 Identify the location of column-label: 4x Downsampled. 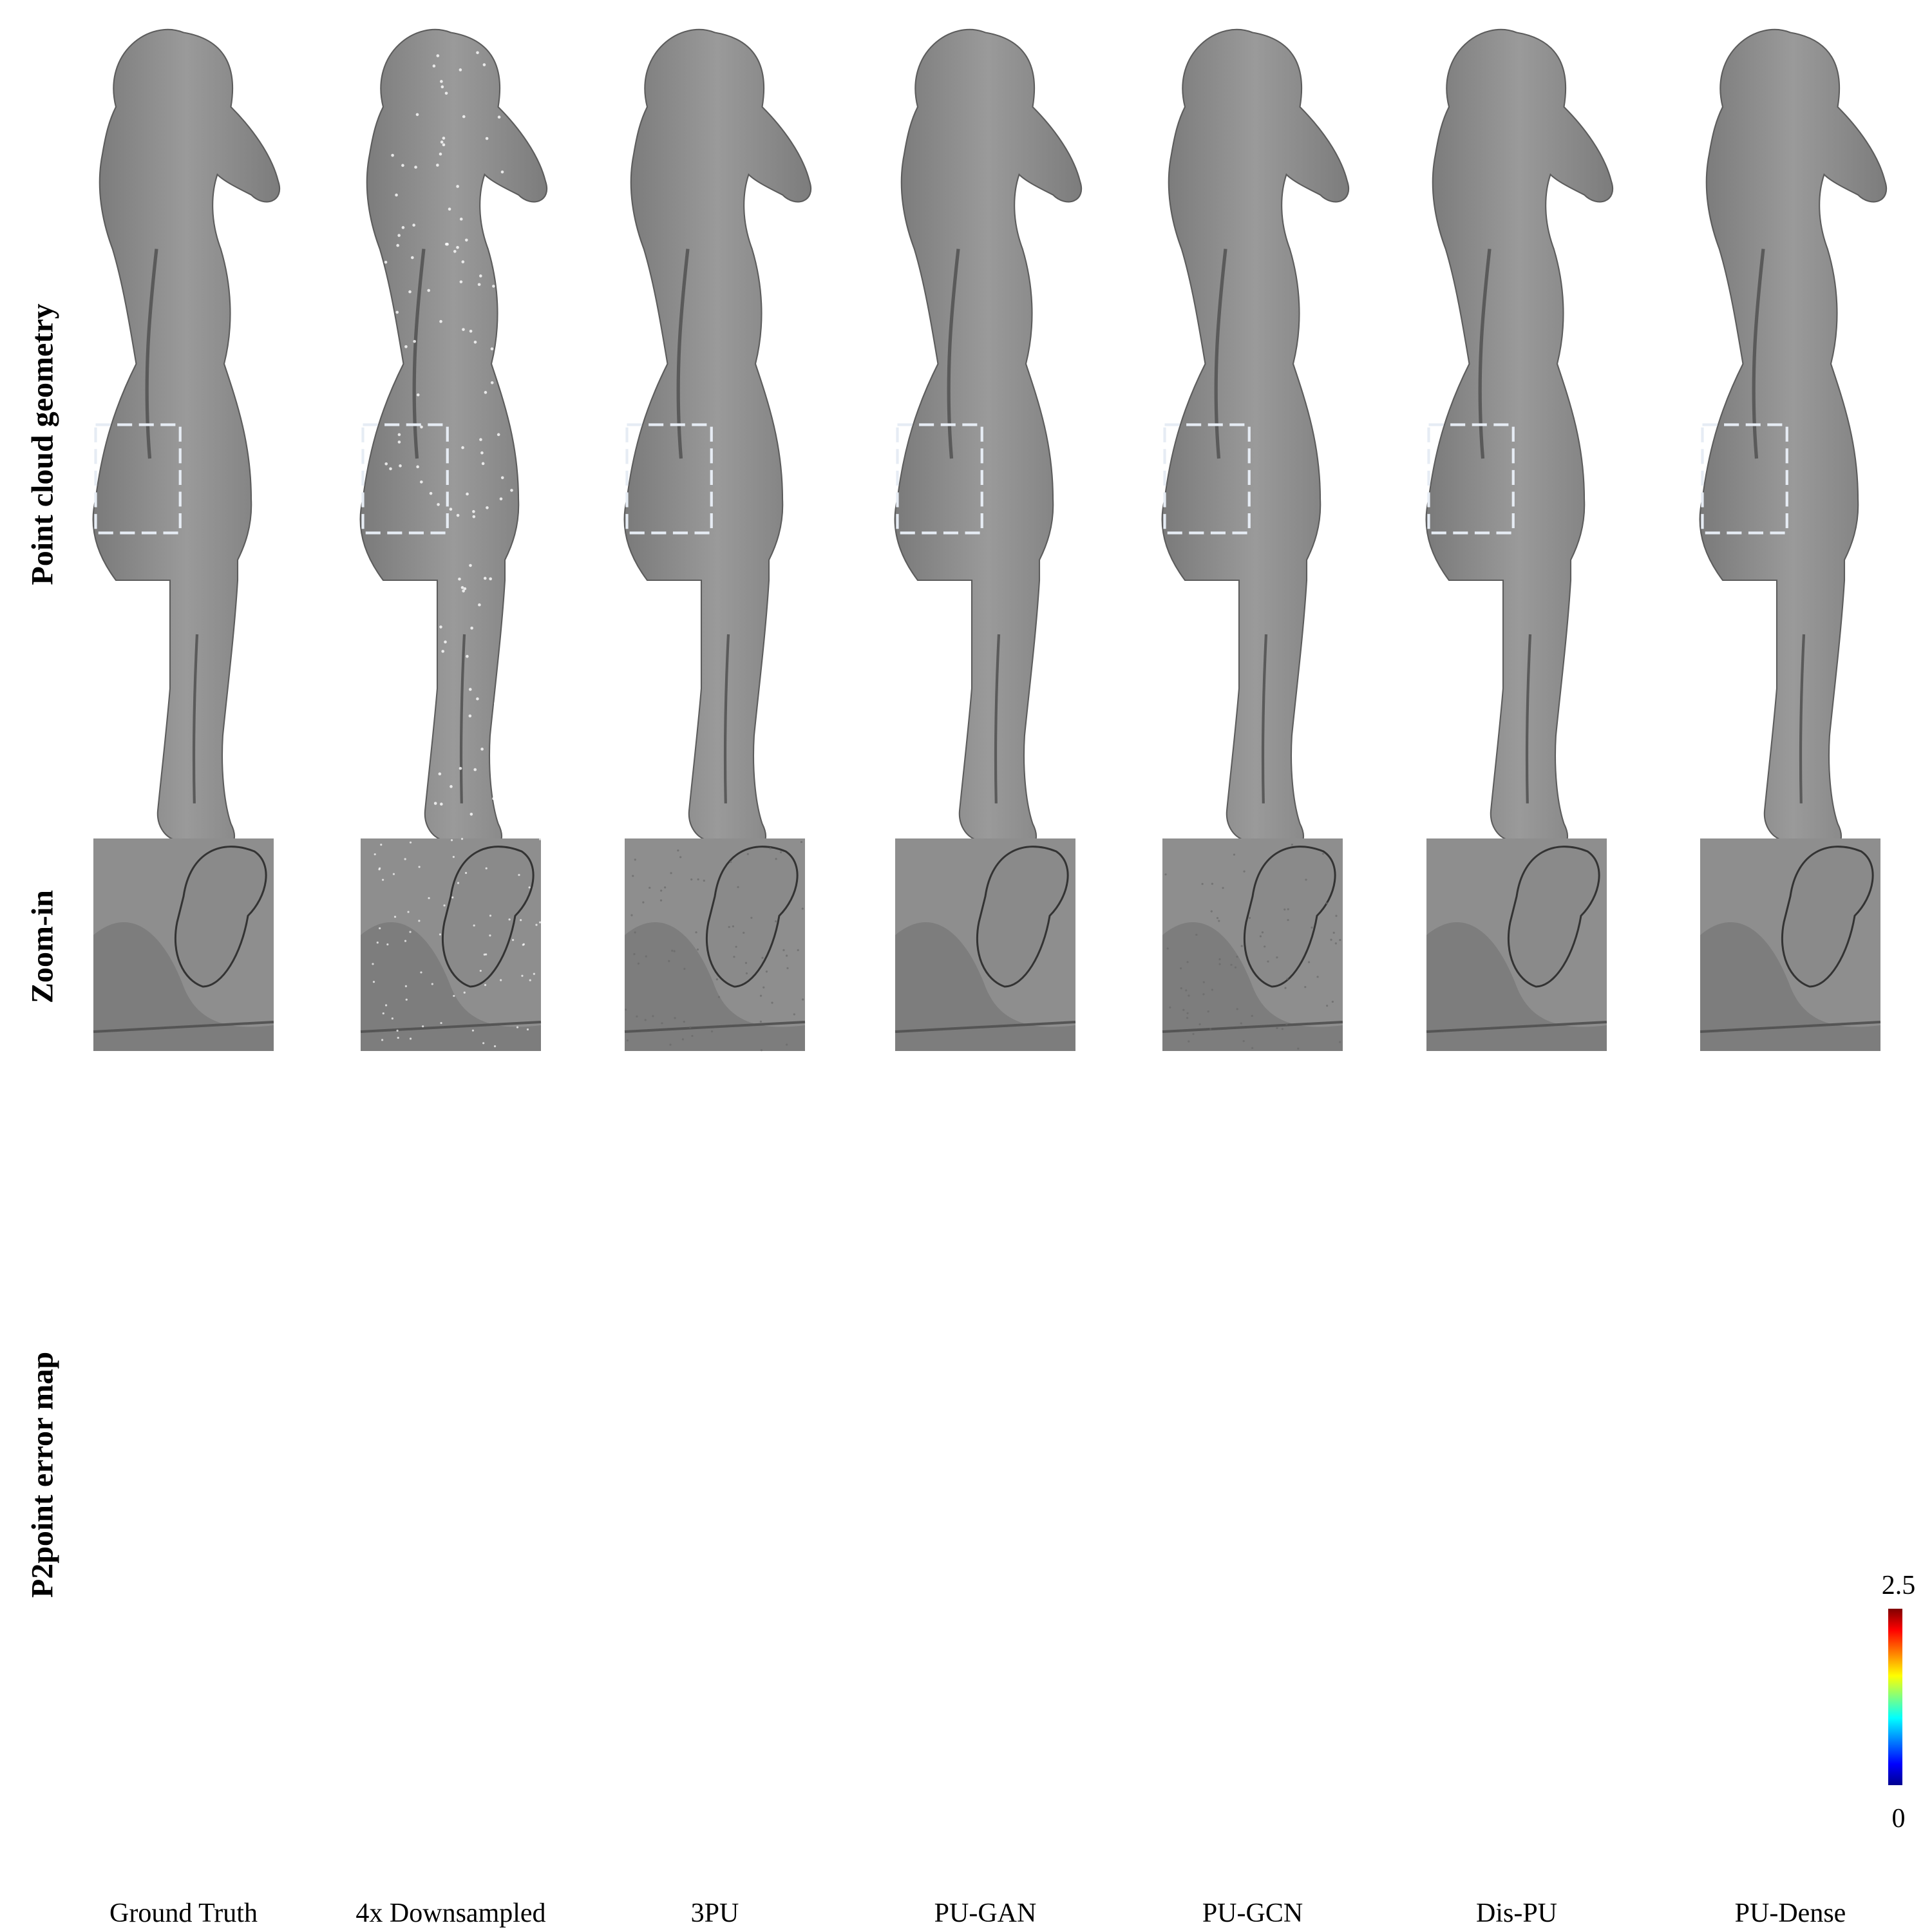
(450, 1913).